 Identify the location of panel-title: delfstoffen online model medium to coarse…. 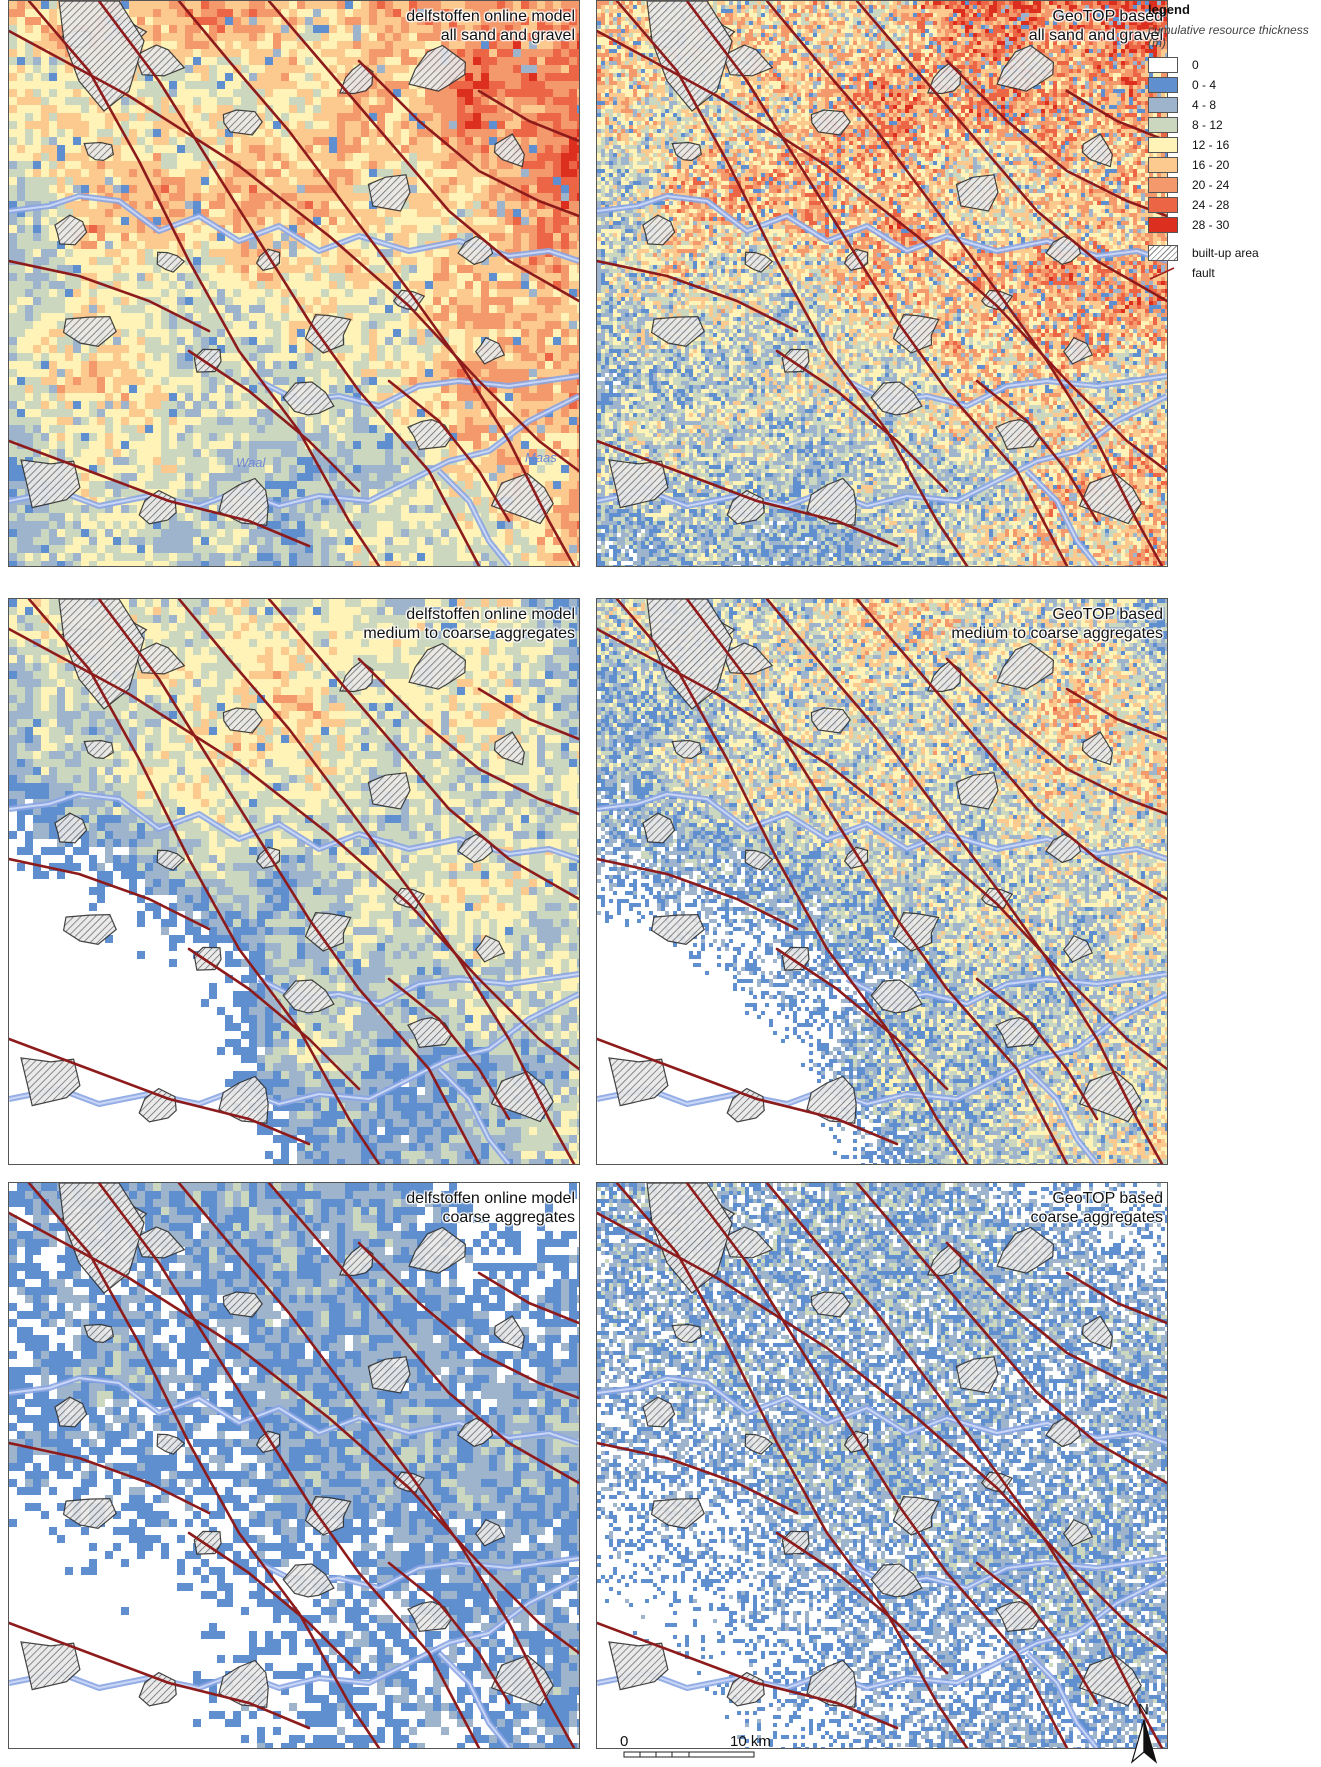
(469, 624).